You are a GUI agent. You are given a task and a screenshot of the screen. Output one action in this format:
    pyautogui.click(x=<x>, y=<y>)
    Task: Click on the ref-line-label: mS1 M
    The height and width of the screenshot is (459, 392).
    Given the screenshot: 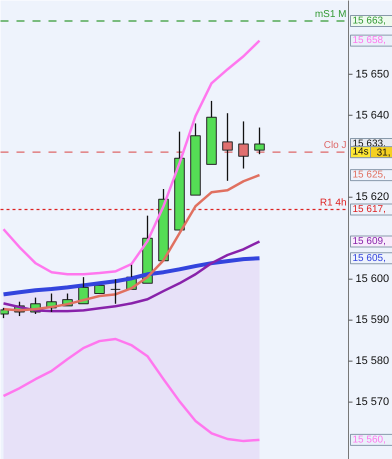 What is the action you would take?
    pyautogui.click(x=330, y=14)
    